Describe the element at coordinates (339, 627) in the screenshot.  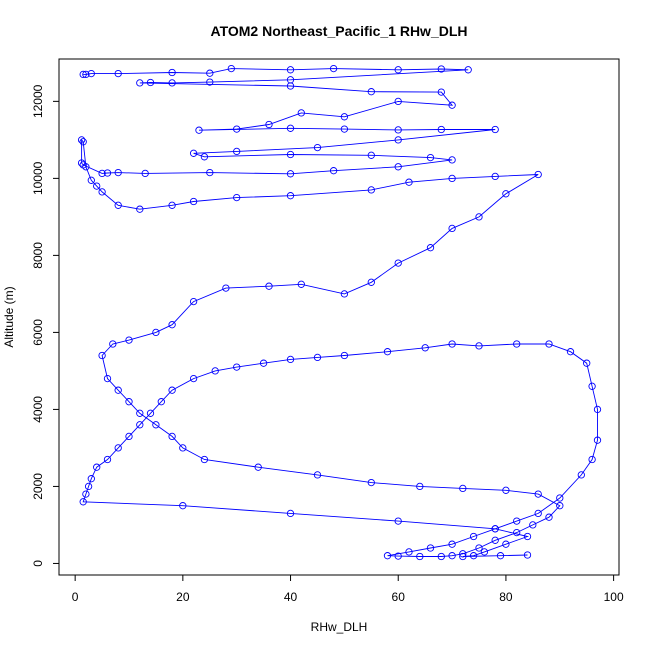
I see `x-axis-label: RHw_DLH` at that location.